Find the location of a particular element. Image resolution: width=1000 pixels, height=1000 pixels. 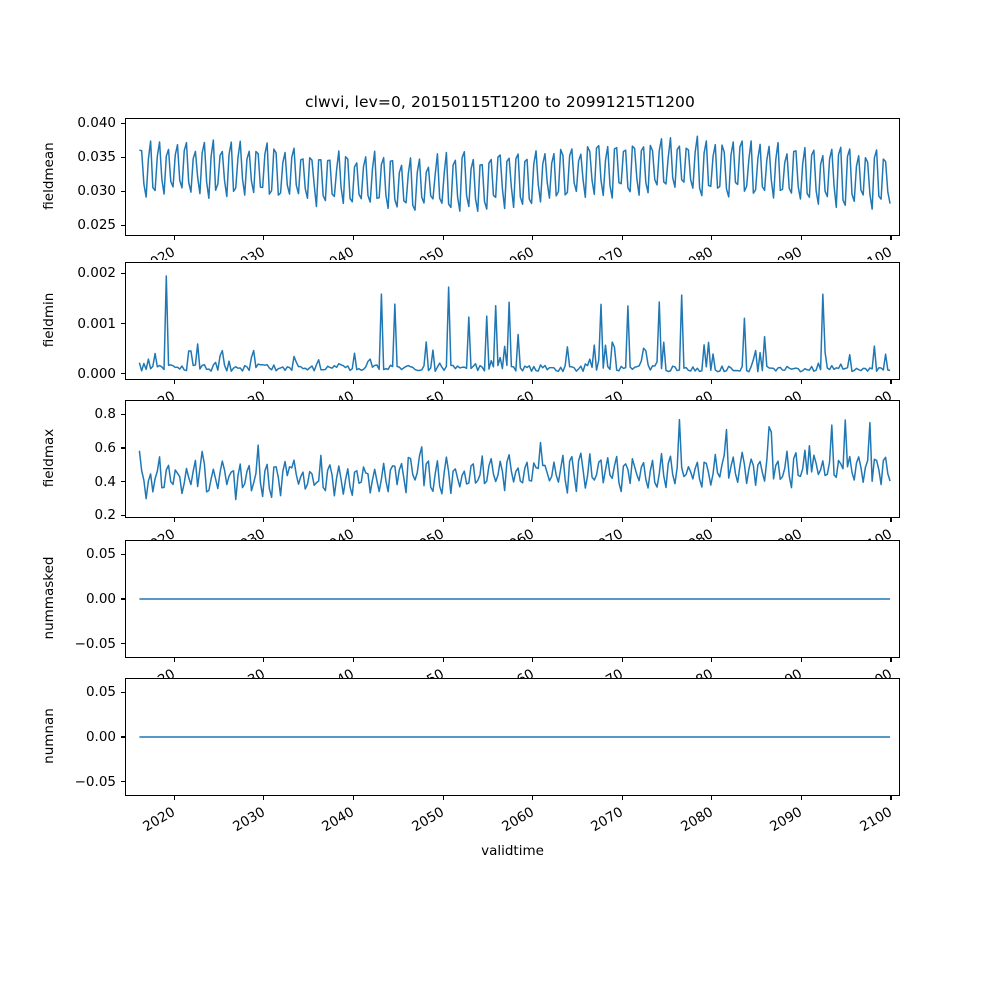

y-tick-label: 0.040 is located at coordinates (96, 123).